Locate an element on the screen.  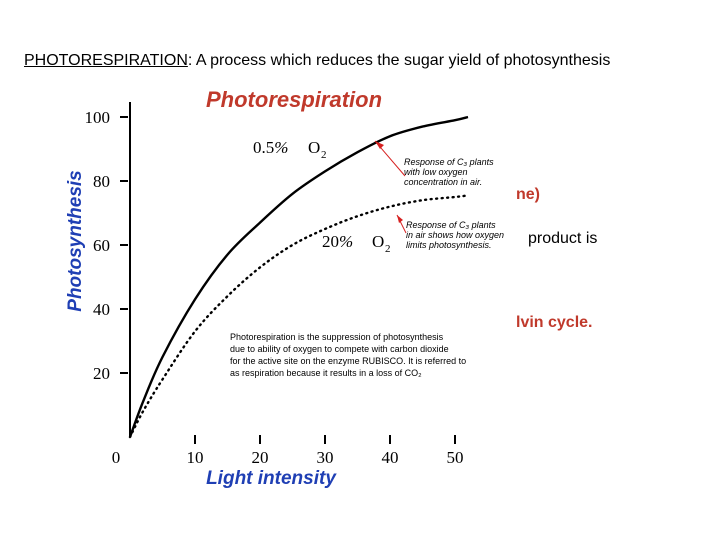
curve-label-low-o2-value: 0.5 is located at coordinates (263, 147).